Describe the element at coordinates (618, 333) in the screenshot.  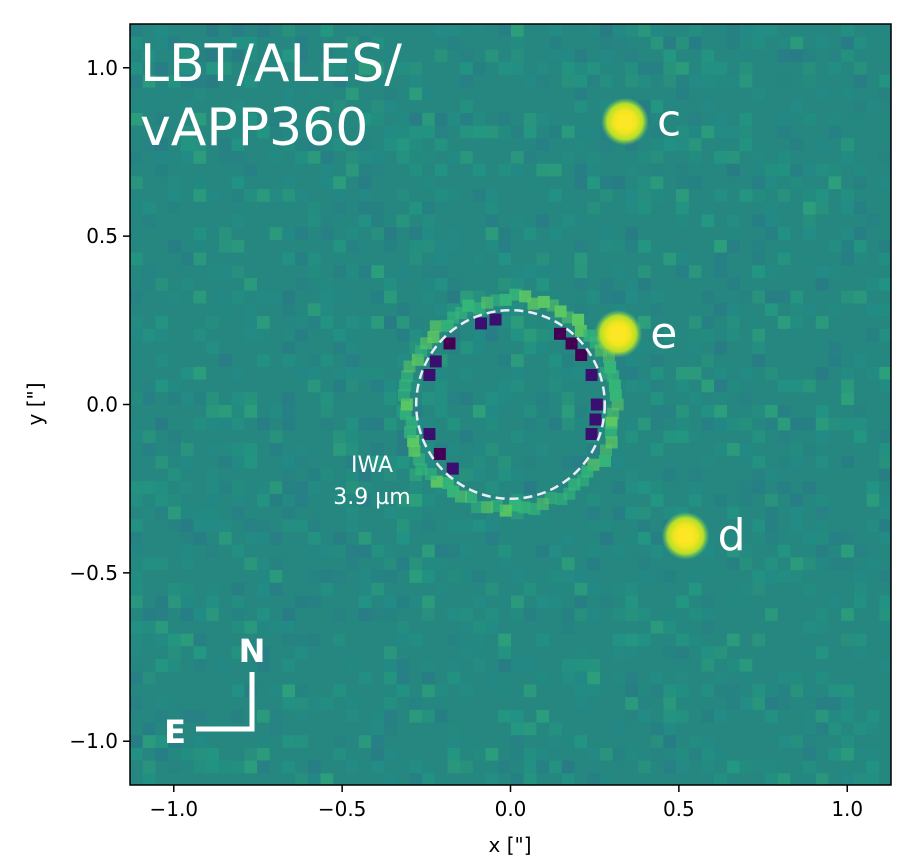
I see `planet-e` at that location.